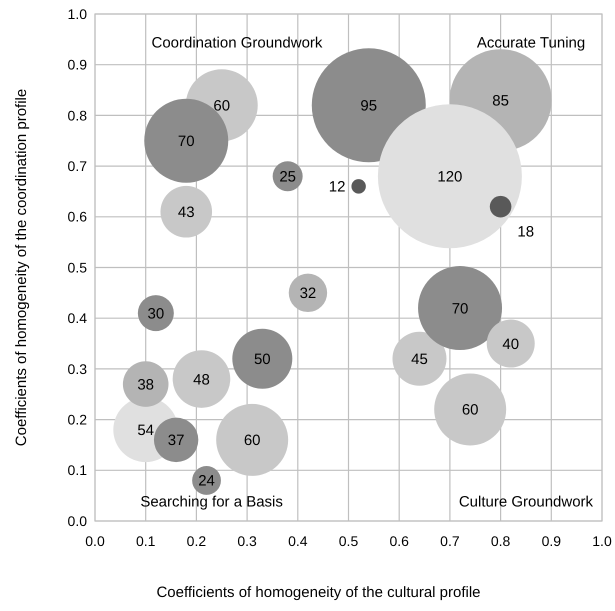 The height and width of the screenshot is (611, 615). What do you see at coordinates (511, 344) in the screenshot?
I see `annotation: 40` at bounding box center [511, 344].